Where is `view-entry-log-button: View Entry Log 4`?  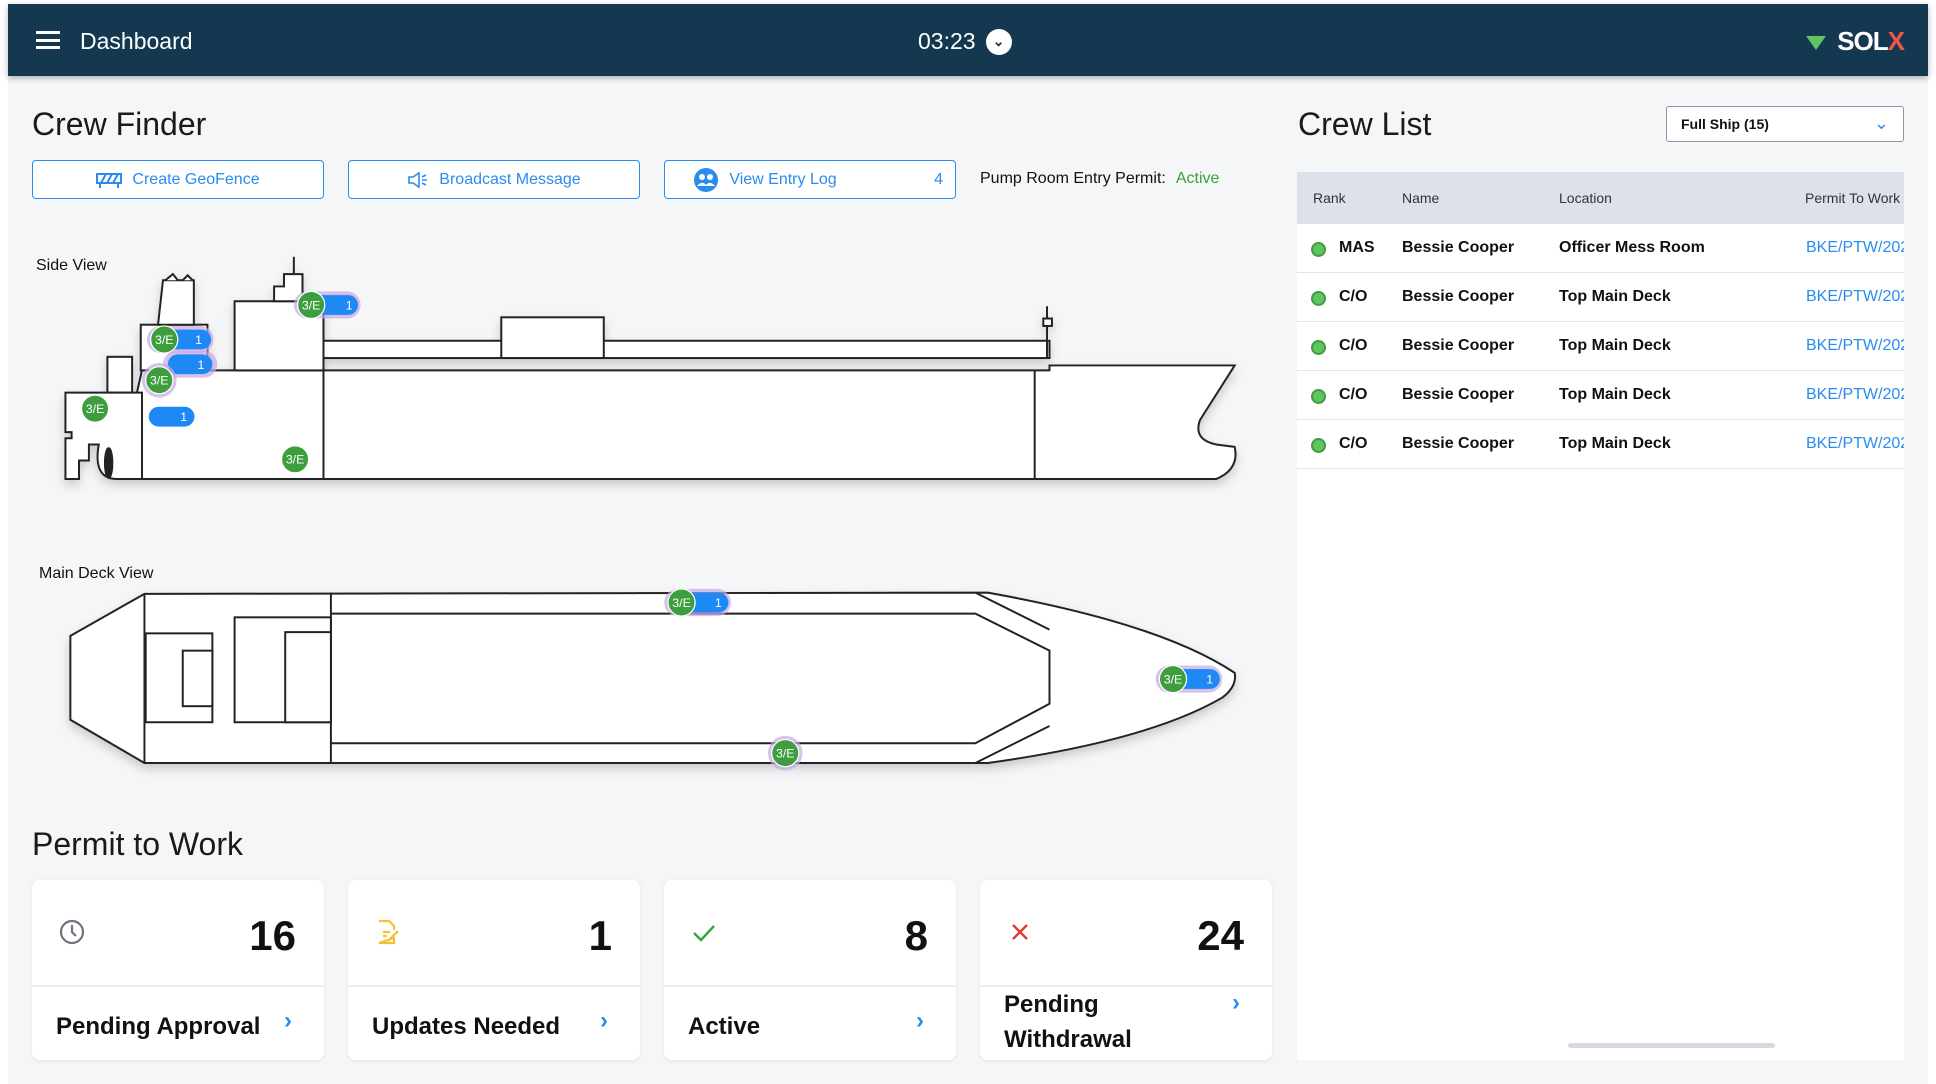 view-entry-log-button: View Entry Log 4 is located at coordinates (810, 179).